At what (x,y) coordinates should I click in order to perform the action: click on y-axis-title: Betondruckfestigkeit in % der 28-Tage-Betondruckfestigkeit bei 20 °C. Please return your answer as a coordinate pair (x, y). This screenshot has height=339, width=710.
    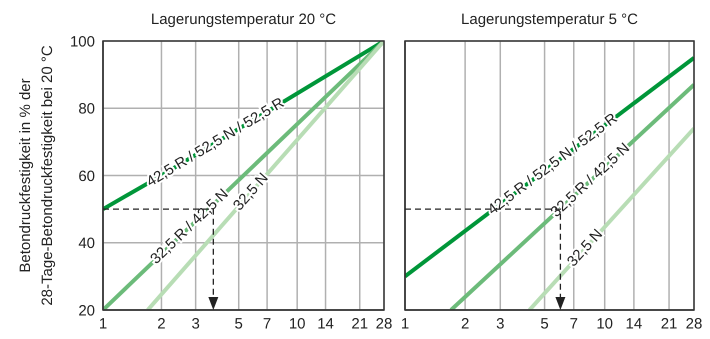
    Looking at the image, I should click on (36, 175).